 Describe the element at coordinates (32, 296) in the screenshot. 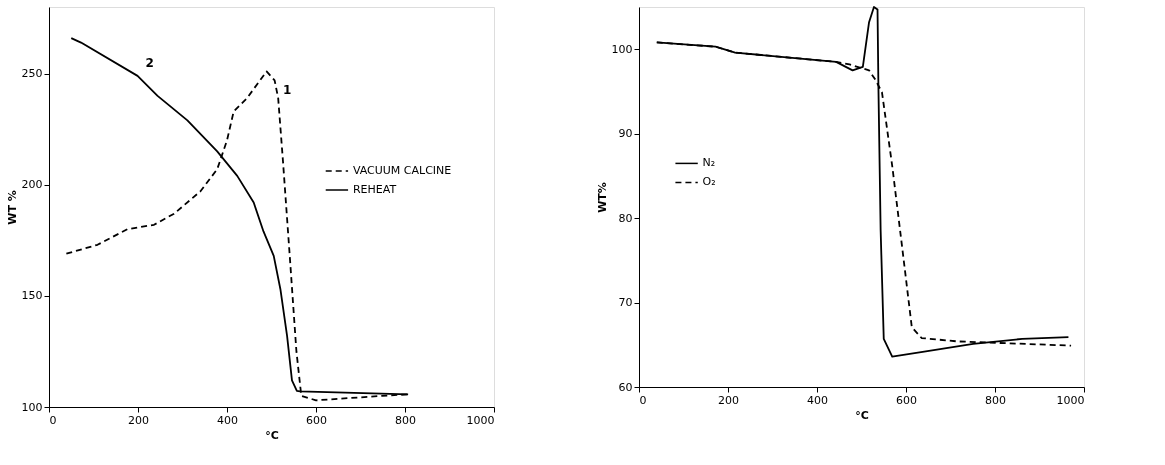

I see `y-tick-label: 150` at that location.